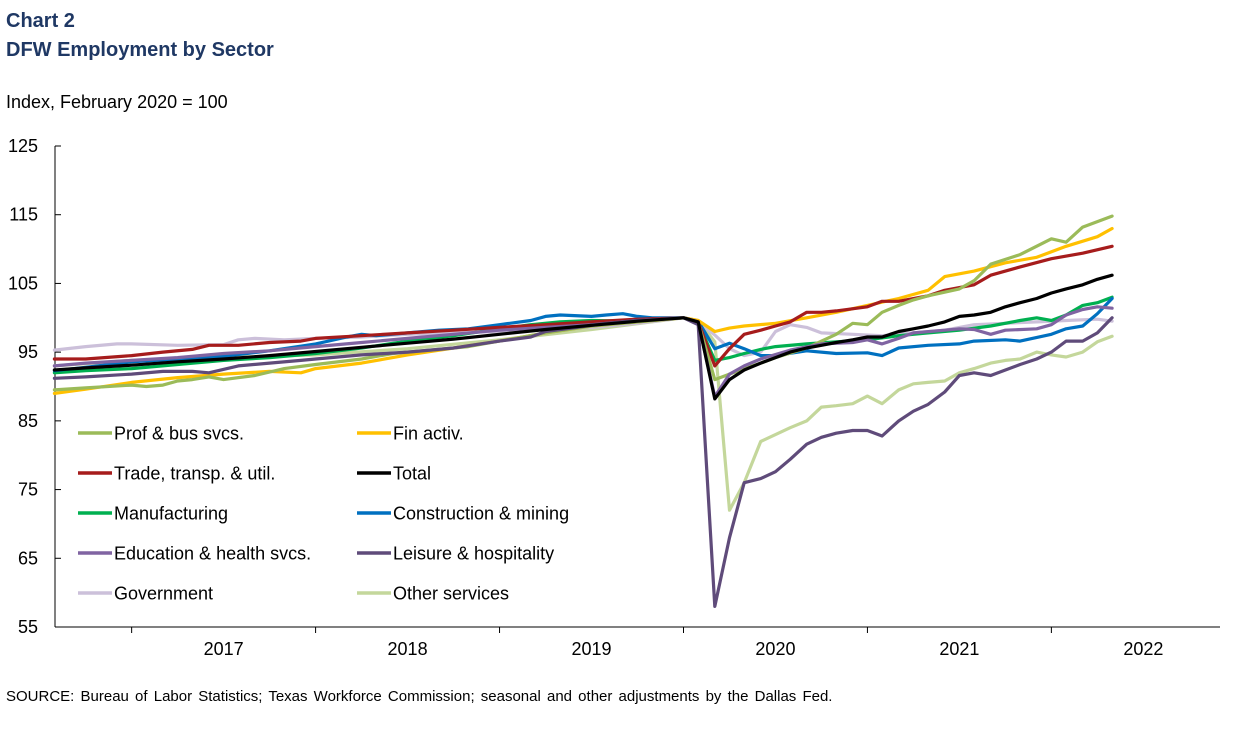  What do you see at coordinates (428, 434) in the screenshot?
I see `legend-label: Fin activ.` at bounding box center [428, 434].